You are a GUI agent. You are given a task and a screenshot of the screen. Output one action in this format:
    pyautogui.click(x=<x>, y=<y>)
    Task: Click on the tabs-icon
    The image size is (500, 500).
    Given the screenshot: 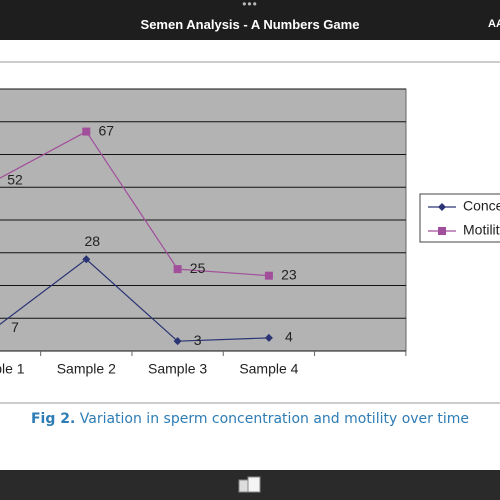 What is the action you would take?
    pyautogui.click(x=251, y=486)
    